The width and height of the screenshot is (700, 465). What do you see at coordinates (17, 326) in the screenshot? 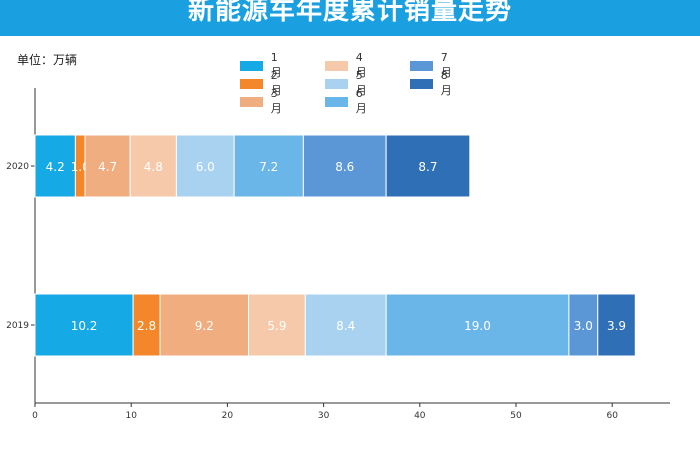
I see `y-tick-label: 2019` at bounding box center [17, 326].